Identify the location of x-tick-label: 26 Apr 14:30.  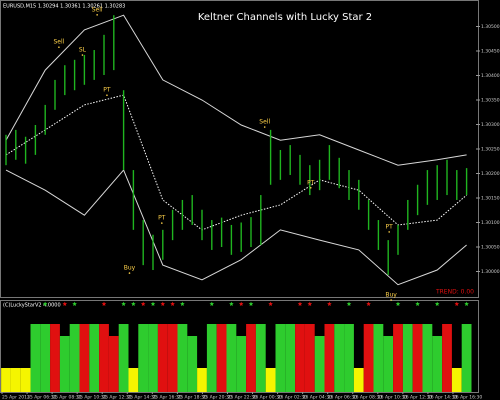
(442, 397).